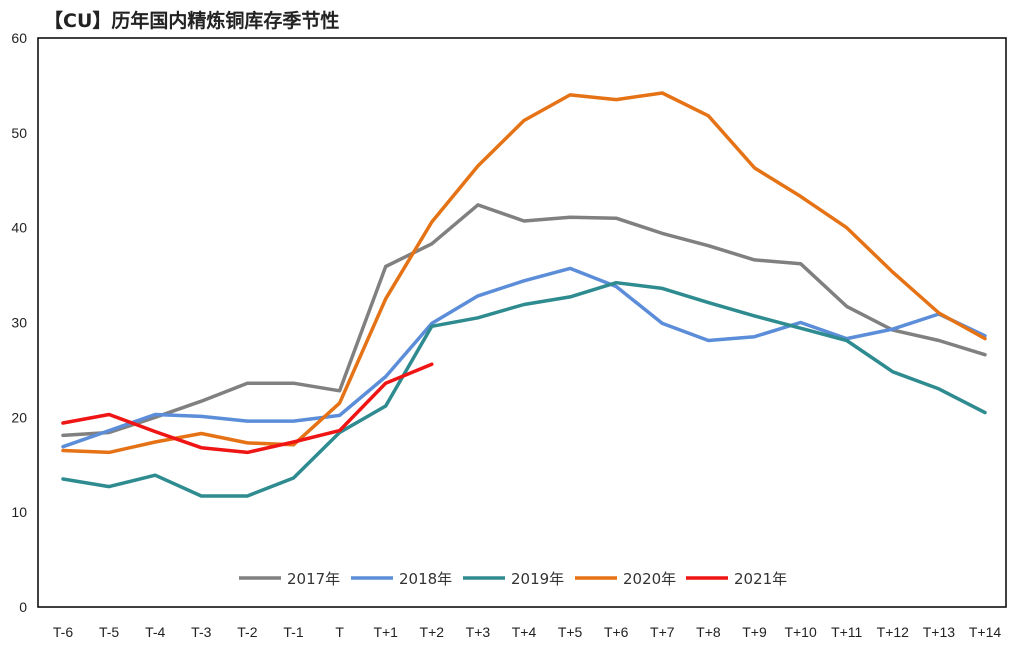  Describe the element at coordinates (649, 579) in the screenshot. I see `legend-label: 2020年` at that location.